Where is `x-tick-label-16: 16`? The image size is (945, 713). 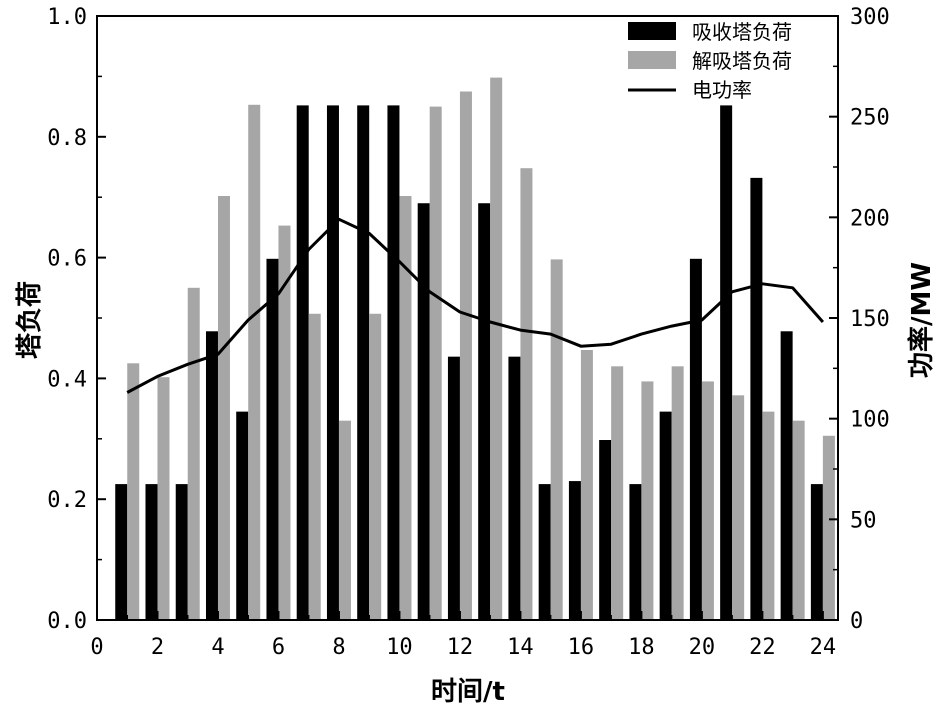 x-tick-label-16: 16 is located at coordinates (581, 647).